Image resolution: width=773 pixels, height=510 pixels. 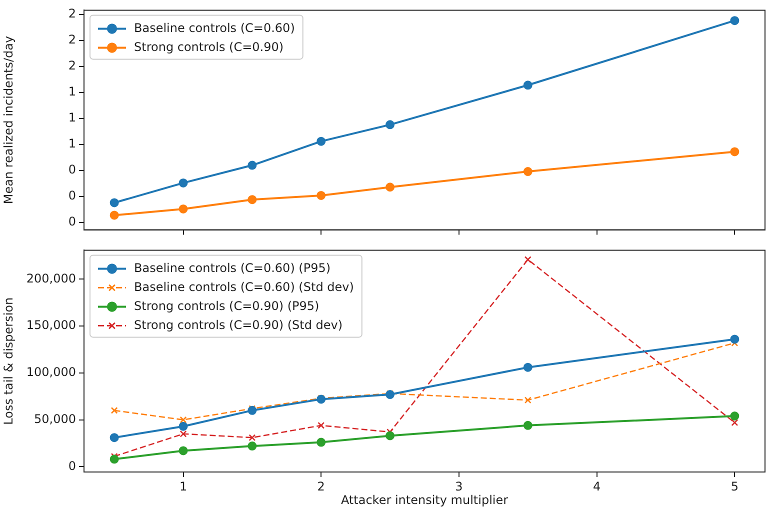 I want to click on y-tick-label: 100,000, so click(x=51, y=372).